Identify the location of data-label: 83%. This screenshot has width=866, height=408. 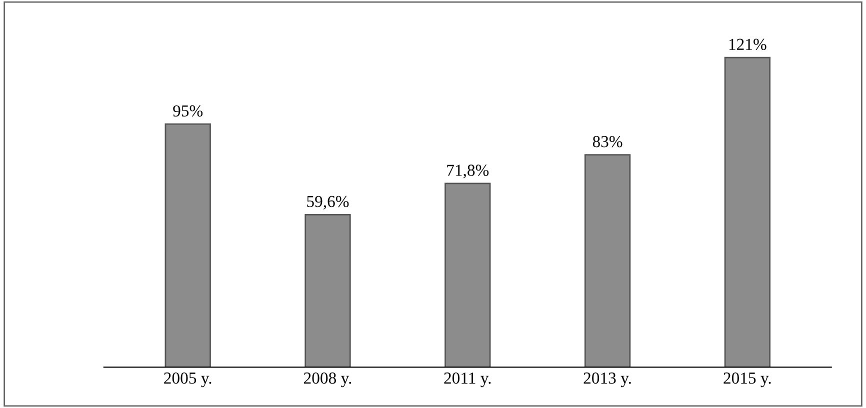
(607, 142).